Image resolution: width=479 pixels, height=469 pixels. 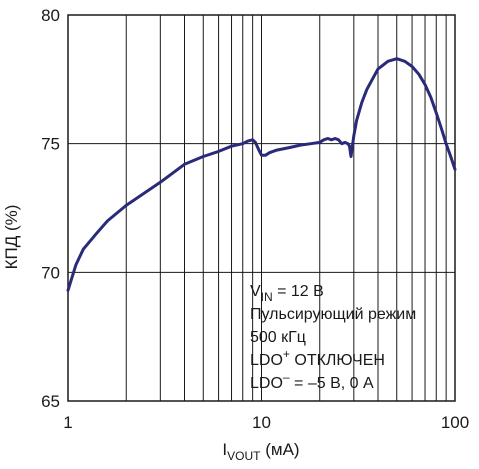 What do you see at coordinates (260, 451) in the screenshot?
I see `x-axis-label: IVOUT (мА)` at bounding box center [260, 451].